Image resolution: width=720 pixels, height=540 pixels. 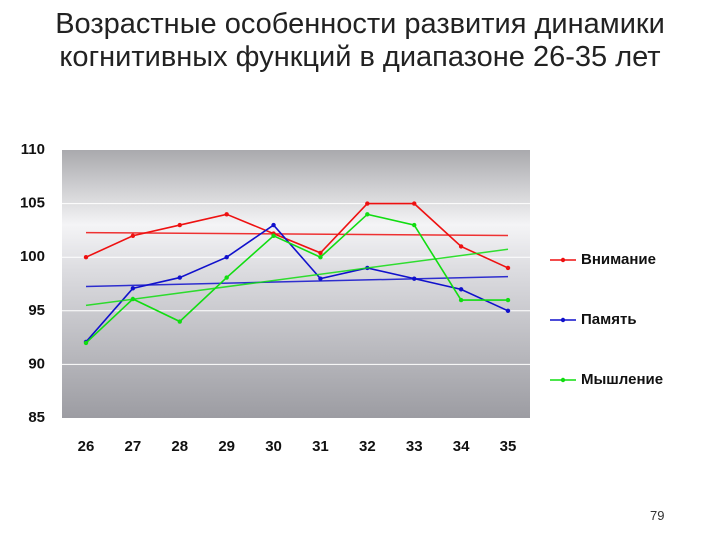 What do you see at coordinates (622, 379) in the screenshot?
I see `legend-label: Мышление` at bounding box center [622, 379].